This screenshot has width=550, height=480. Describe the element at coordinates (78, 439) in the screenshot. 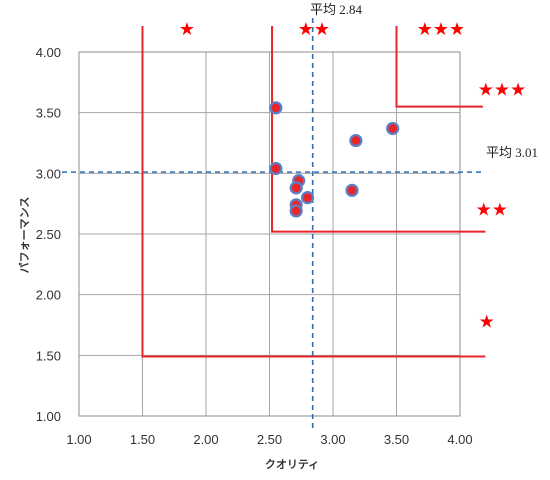

I see `x-tick-label: 1.00` at that location.